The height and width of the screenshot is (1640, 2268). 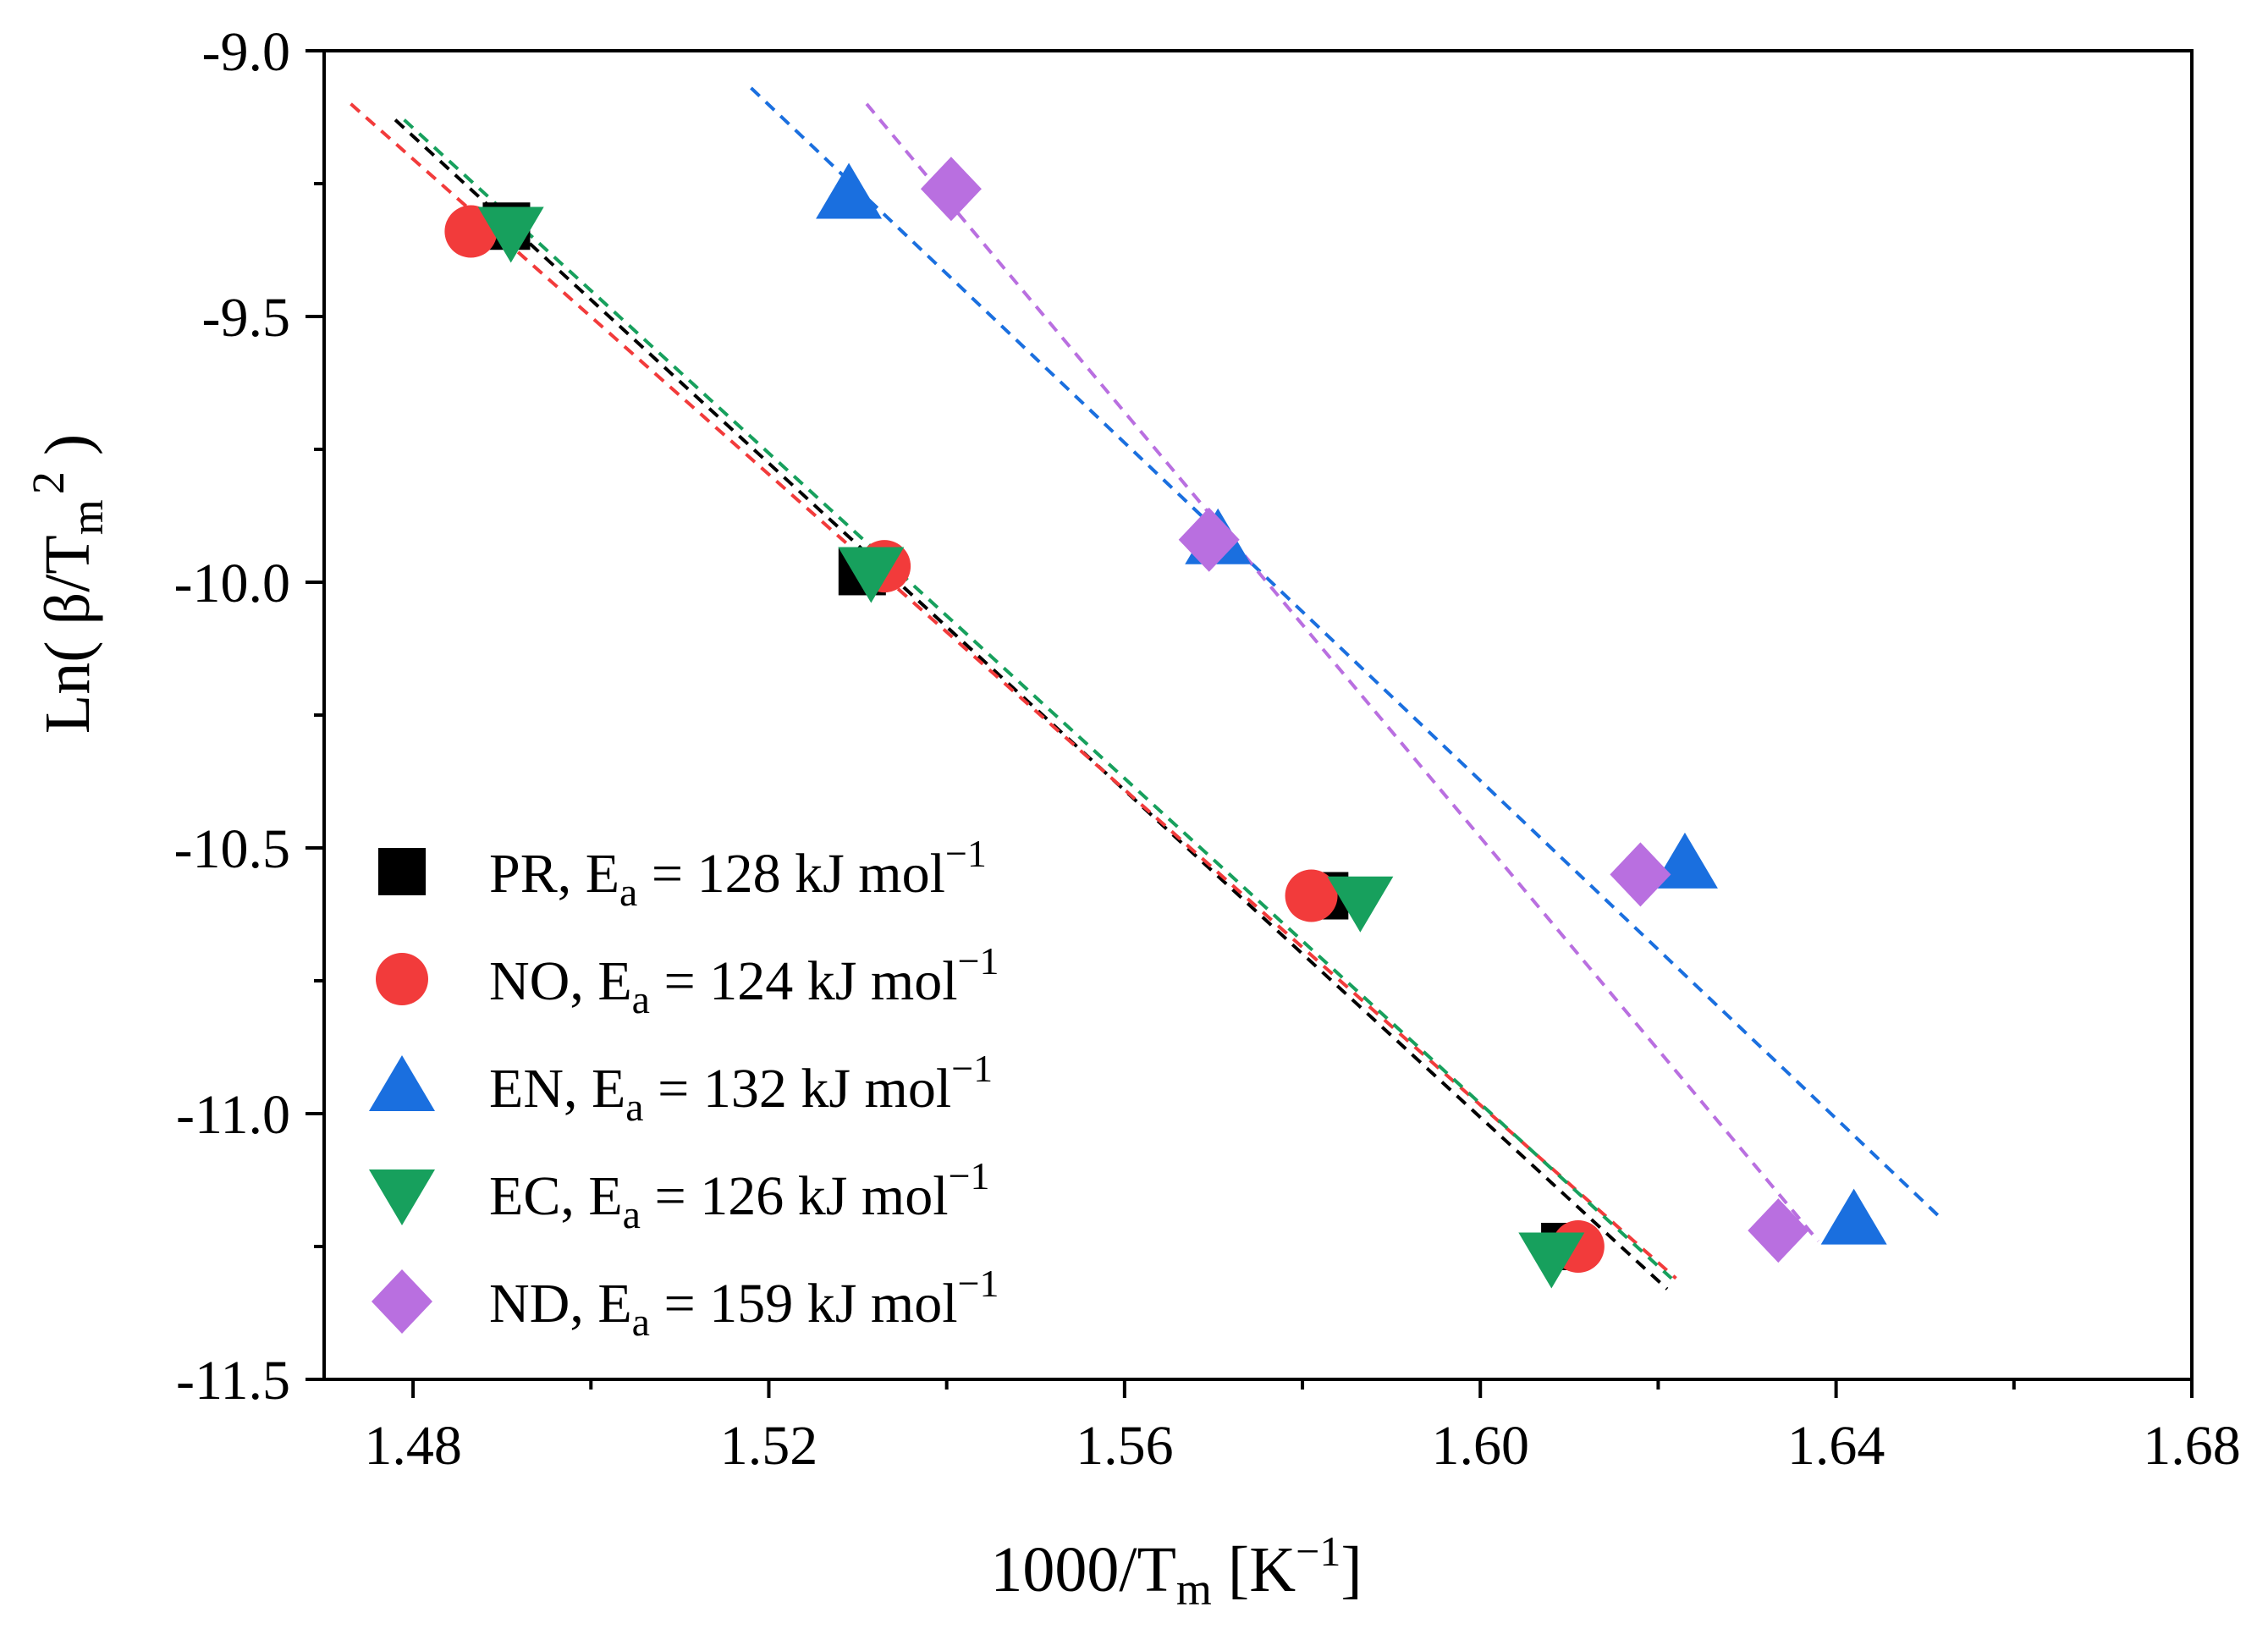 I want to click on x-tick-label: 1.52, so click(x=769, y=1446).